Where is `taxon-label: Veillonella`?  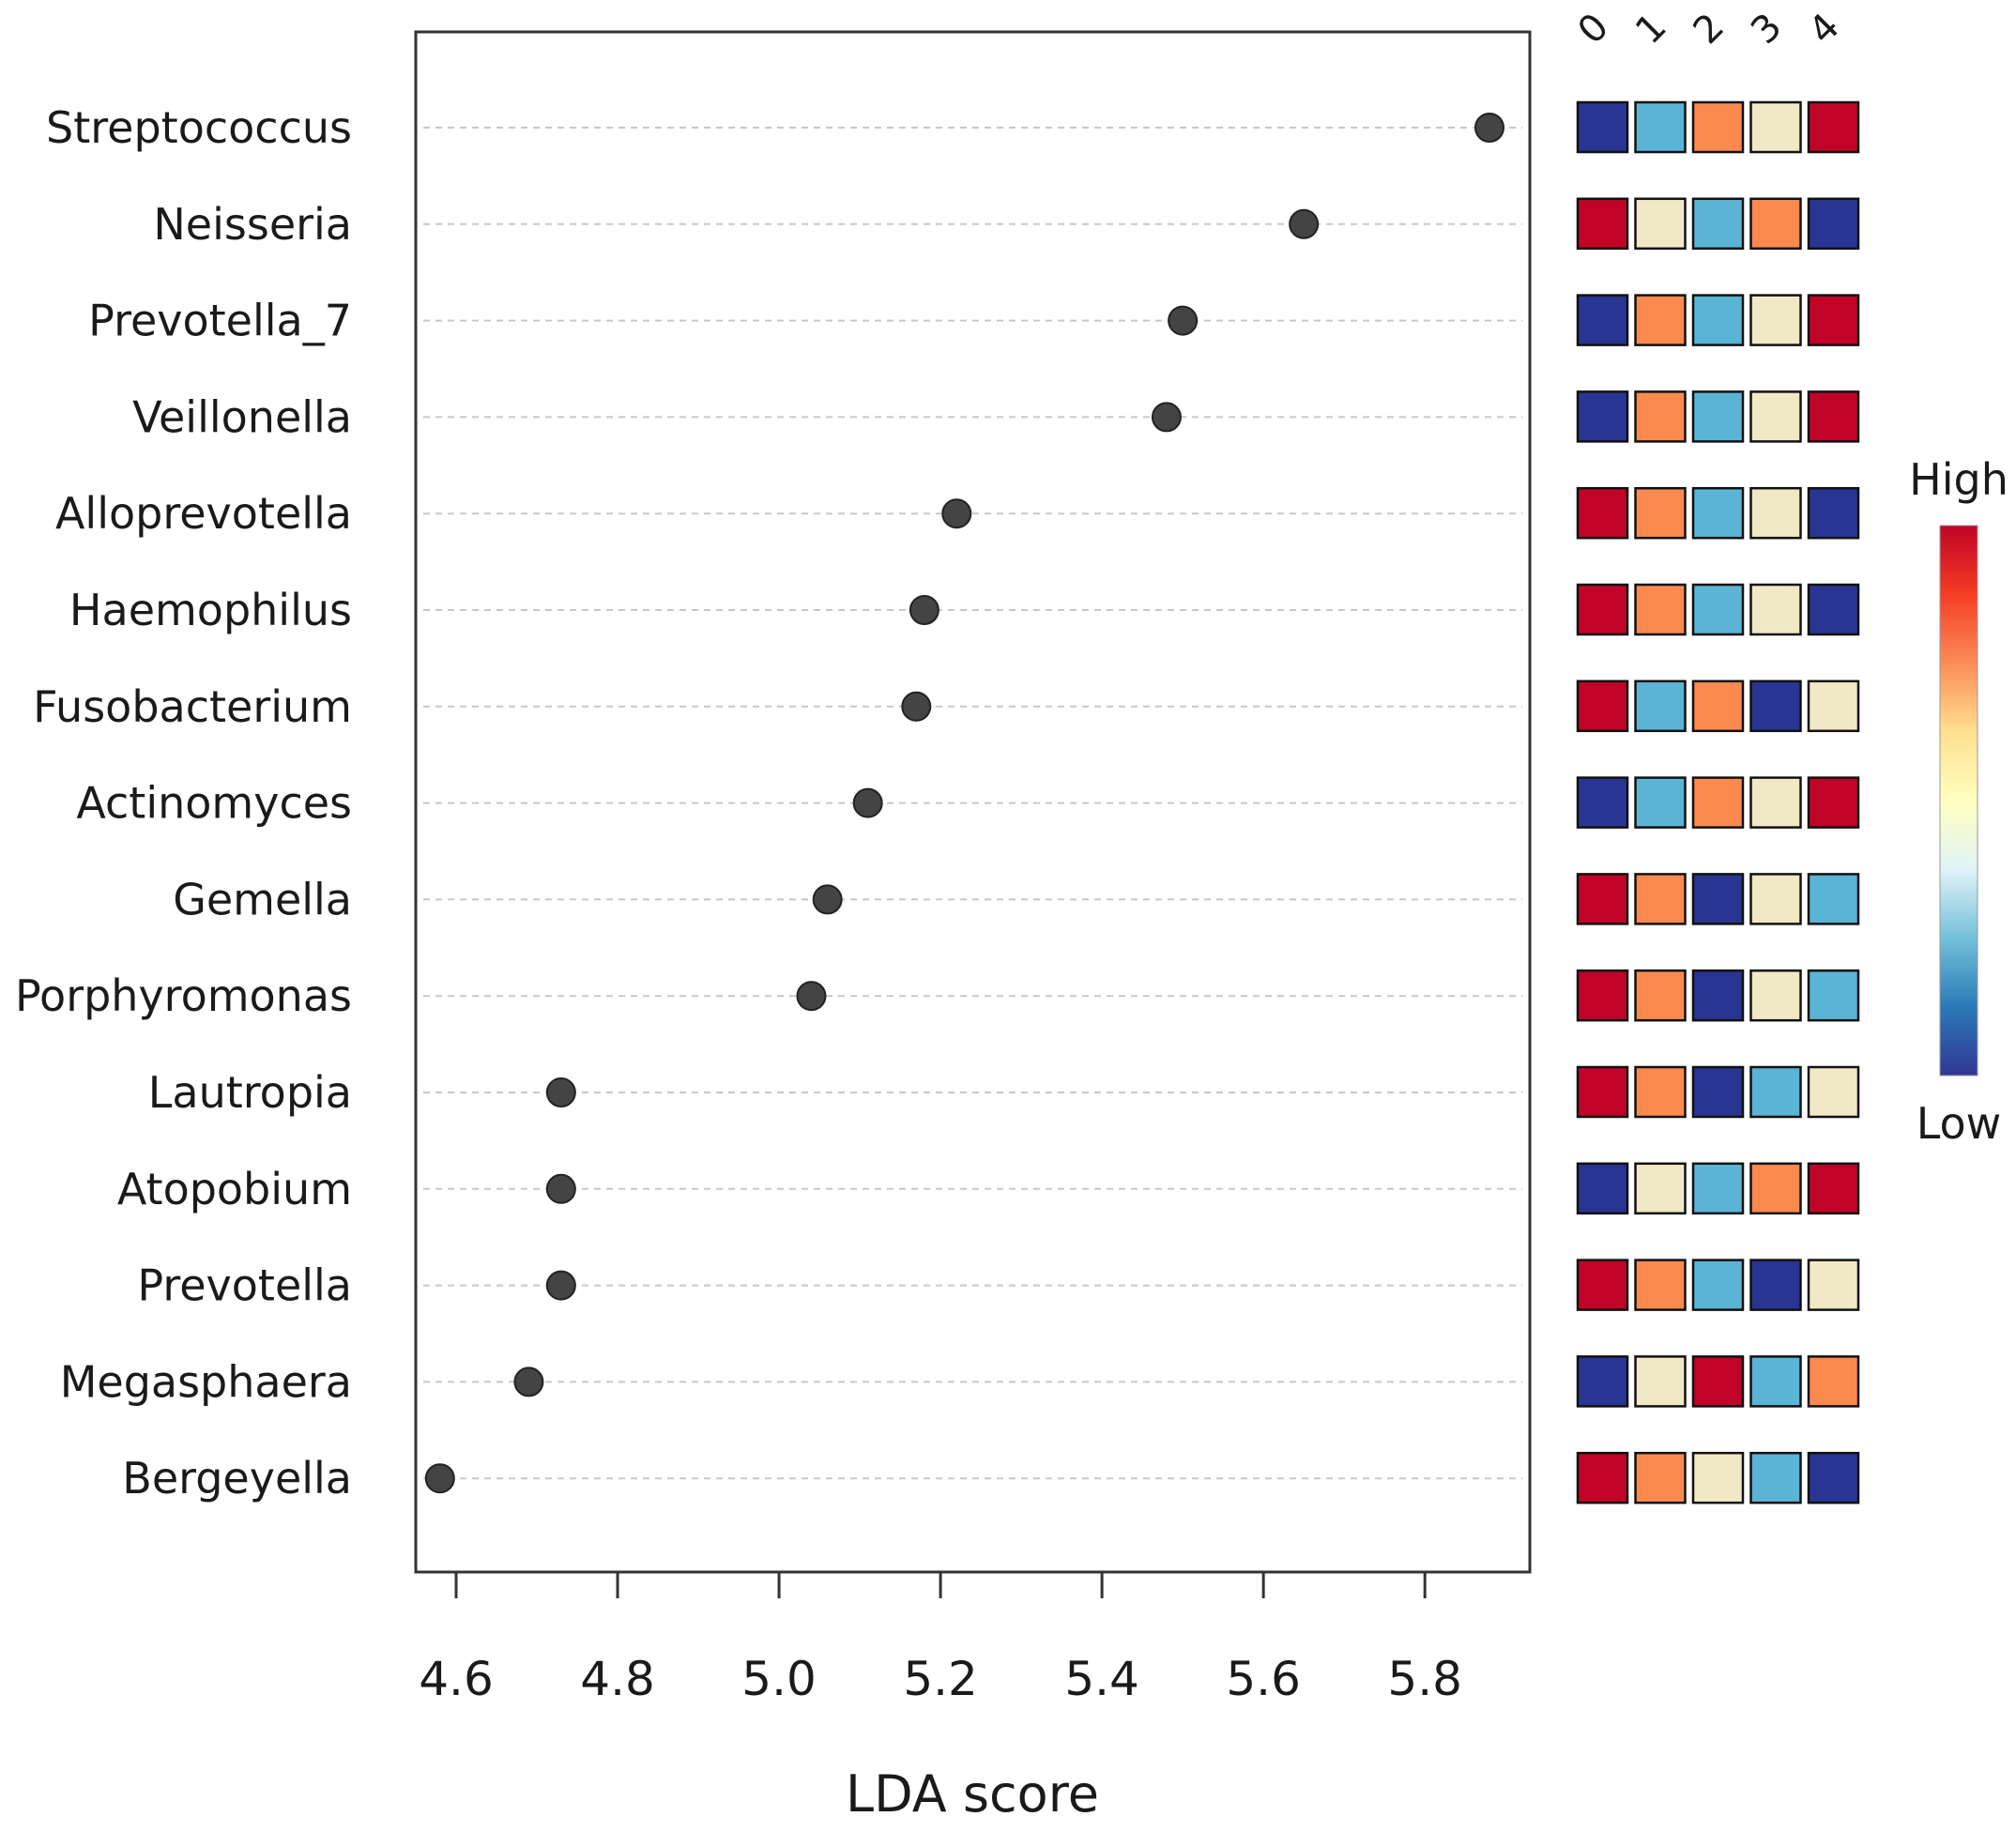 taxon-label: Veillonella is located at coordinates (242, 416).